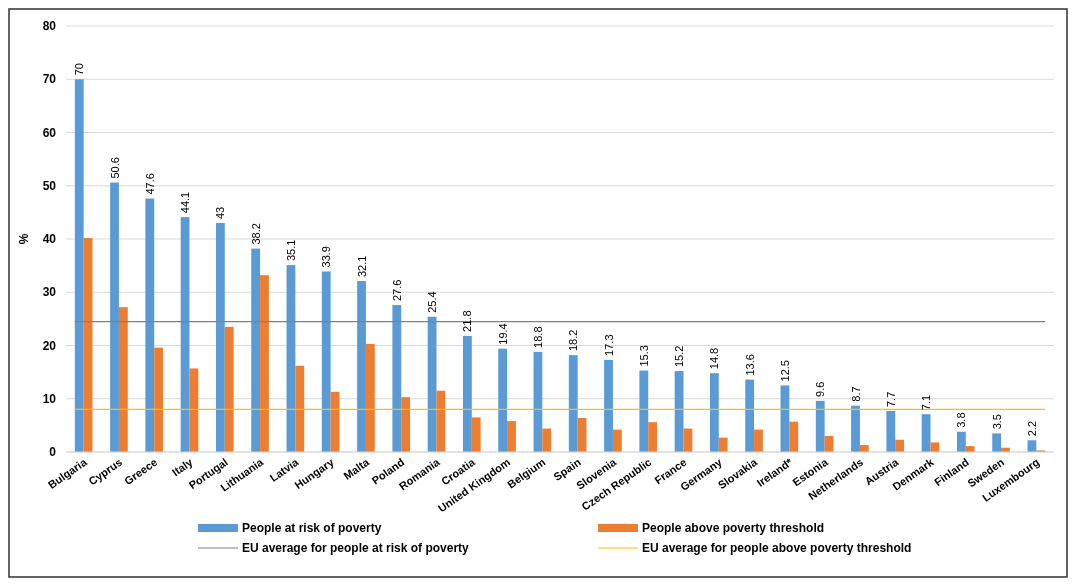  Describe the element at coordinates (49, 292) in the screenshot. I see `y-tick-label: 30` at that location.